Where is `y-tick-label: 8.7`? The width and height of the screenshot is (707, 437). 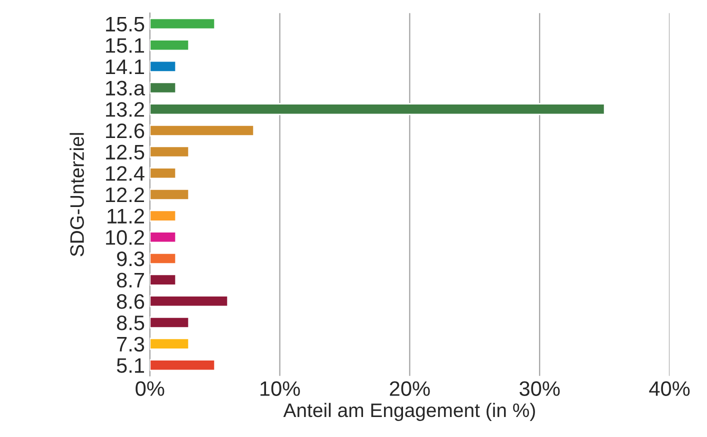 y-tick-label: 8.7 is located at coordinates (130, 280).